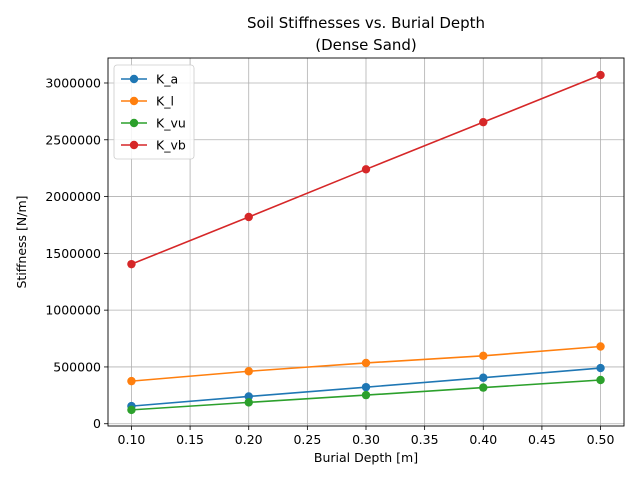 Image resolution: width=640 pixels, height=480 pixels. I want to click on legend-label: K_vb, so click(171, 145).